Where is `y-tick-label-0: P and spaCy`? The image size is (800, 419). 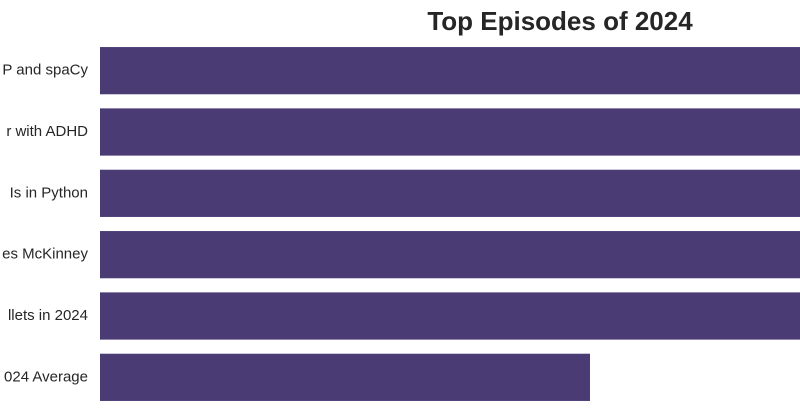 y-tick-label-0: P and spaCy is located at coordinates (45, 70).